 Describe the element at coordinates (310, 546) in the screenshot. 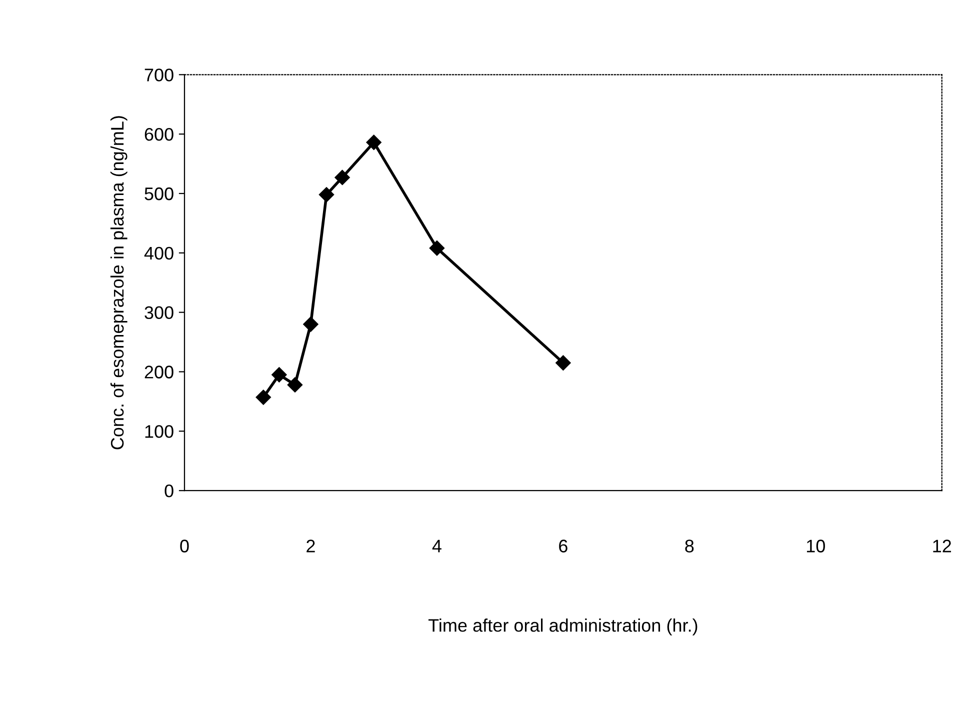

I see `x-tick-label: 2` at that location.